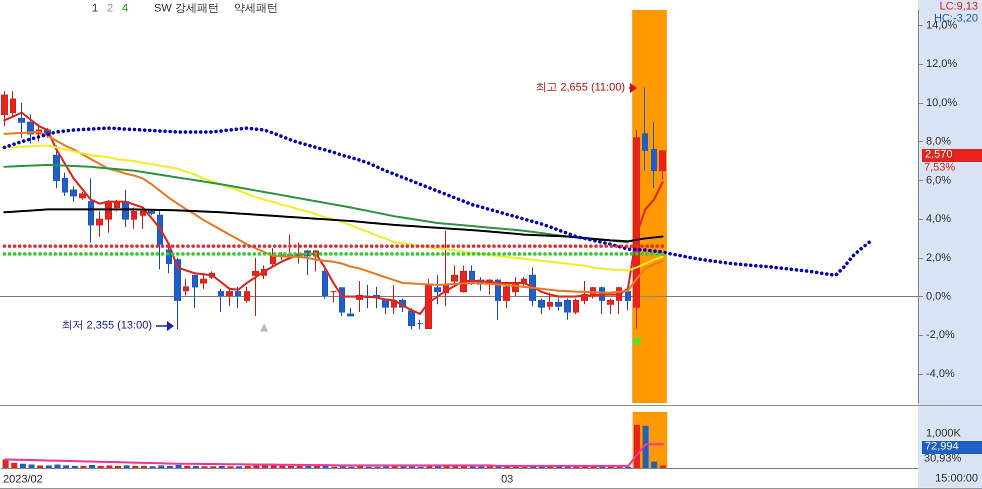 The height and width of the screenshot is (489, 982). What do you see at coordinates (939, 219) in the screenshot?
I see `y-tick-label: 4,0%` at bounding box center [939, 219].